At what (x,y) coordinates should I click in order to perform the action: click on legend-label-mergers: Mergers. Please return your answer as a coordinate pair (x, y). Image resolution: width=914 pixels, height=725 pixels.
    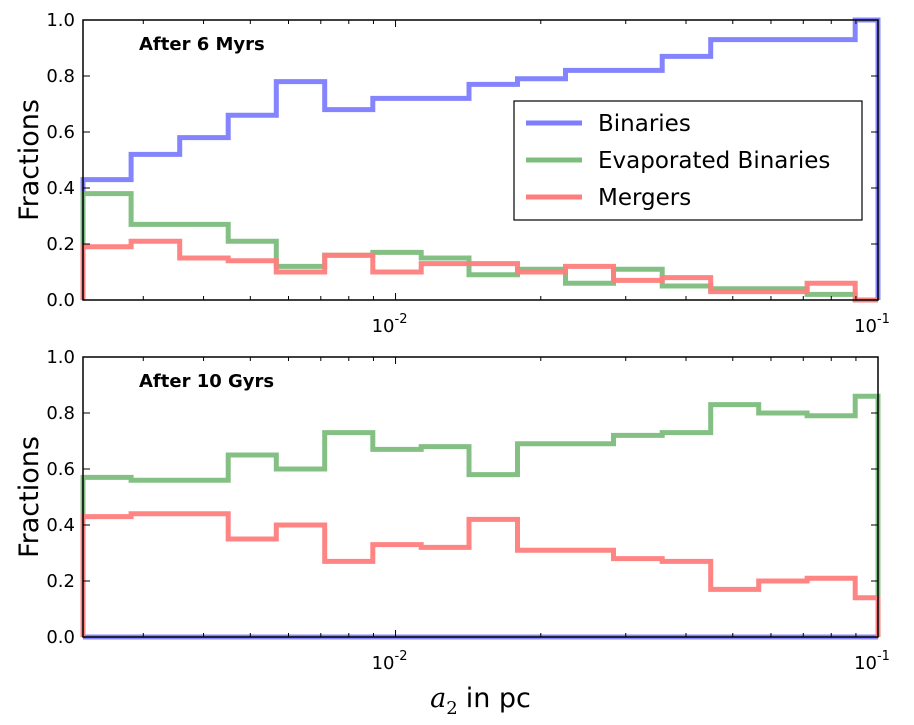
    Looking at the image, I should click on (644, 198).